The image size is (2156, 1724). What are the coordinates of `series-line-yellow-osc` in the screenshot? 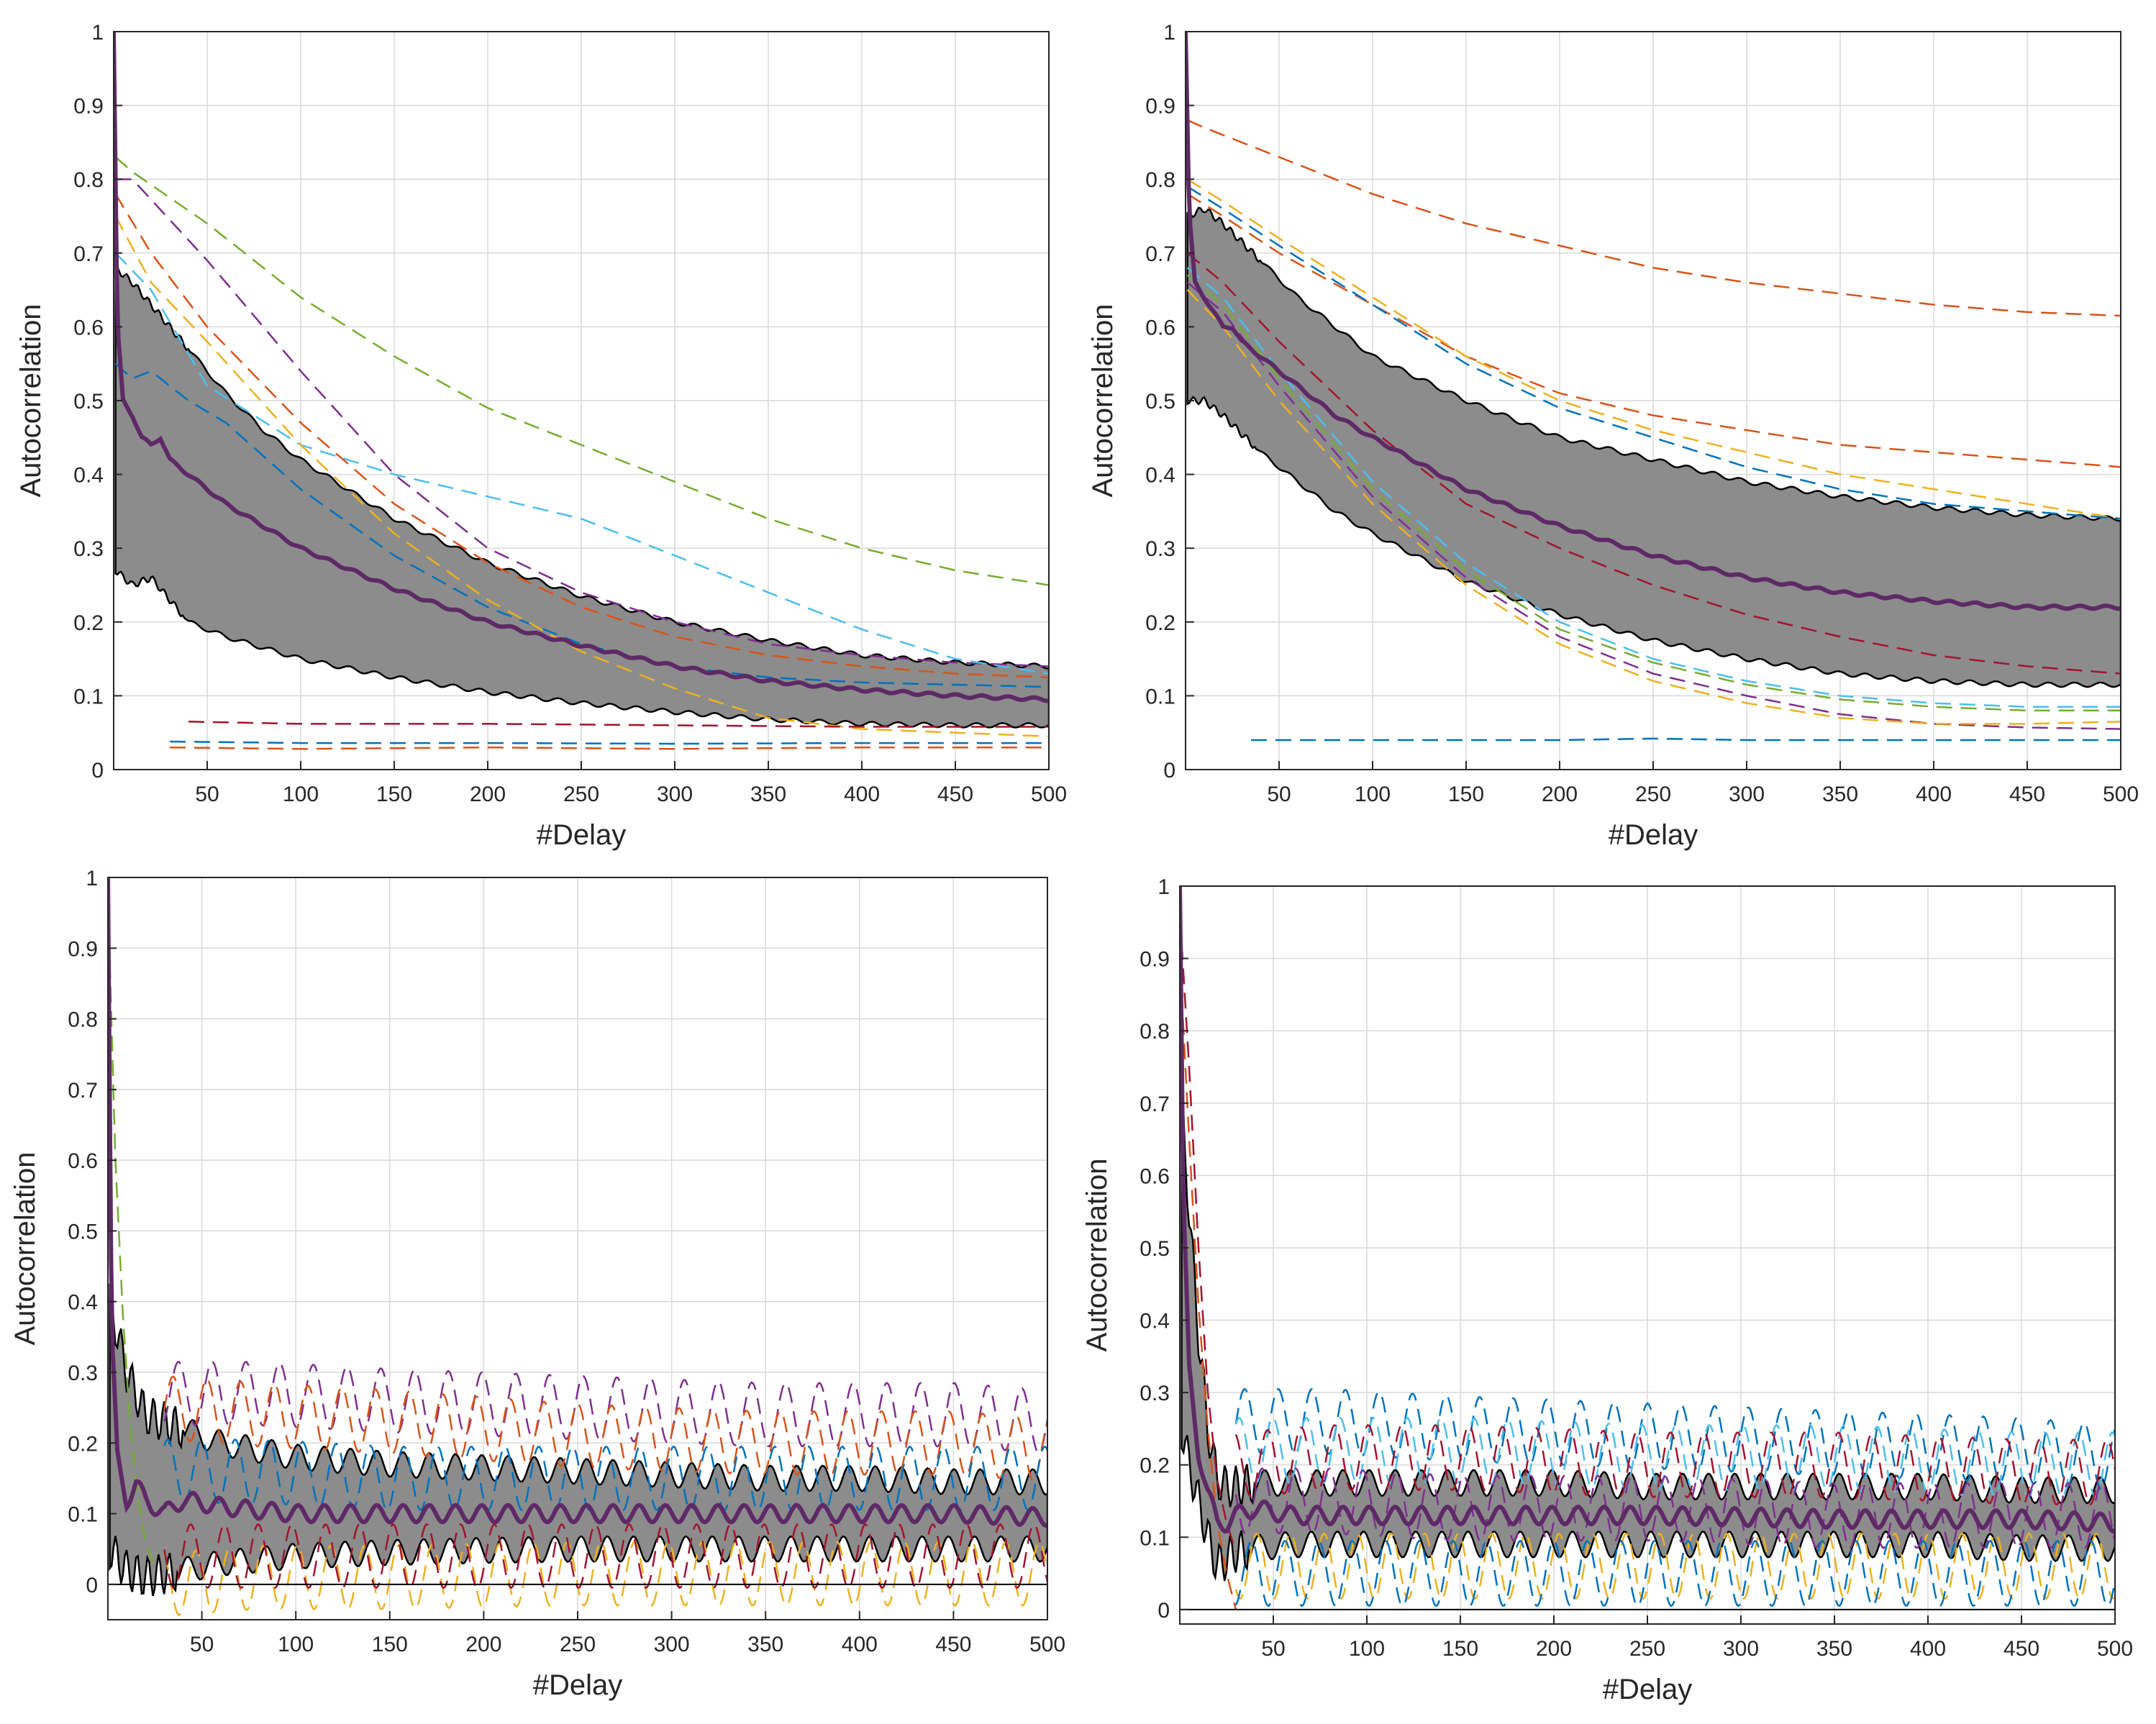 It's located at (605, 1579).